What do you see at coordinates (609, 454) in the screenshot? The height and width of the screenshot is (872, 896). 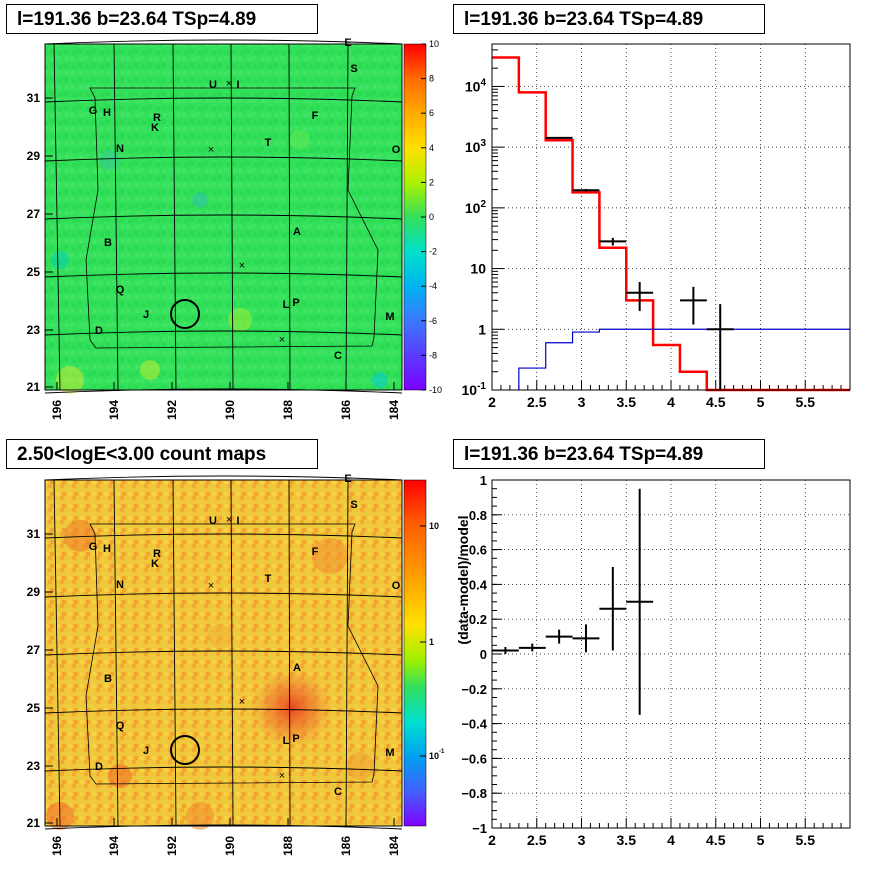 I see `bottom-right-panel-title: l=191.36 b=23.64 TSp=4.89` at bounding box center [609, 454].